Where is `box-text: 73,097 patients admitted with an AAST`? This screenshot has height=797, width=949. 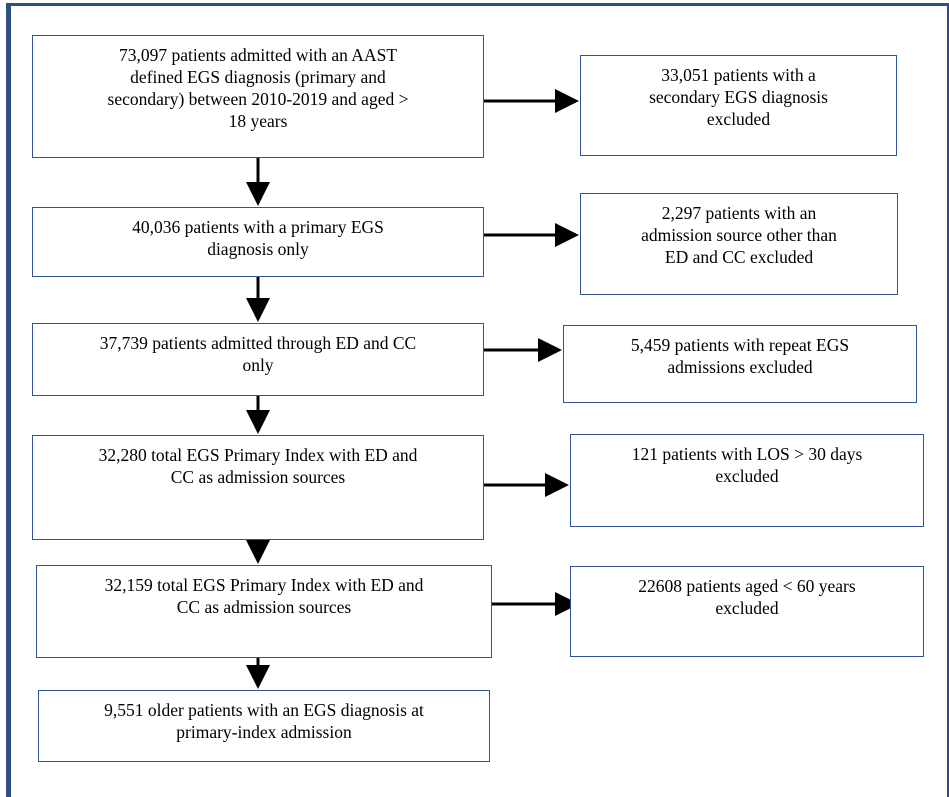 box-text: 73,097 patients admitted with an AAST is located at coordinates (258, 55).